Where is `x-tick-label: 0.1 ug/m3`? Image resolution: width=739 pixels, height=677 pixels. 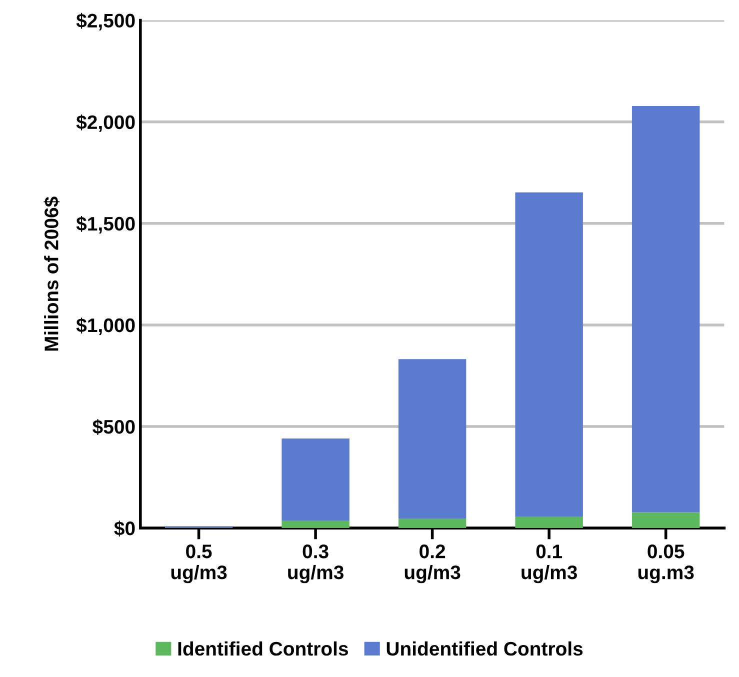 x-tick-label: 0.1 ug/m3 is located at coordinates (550, 564).